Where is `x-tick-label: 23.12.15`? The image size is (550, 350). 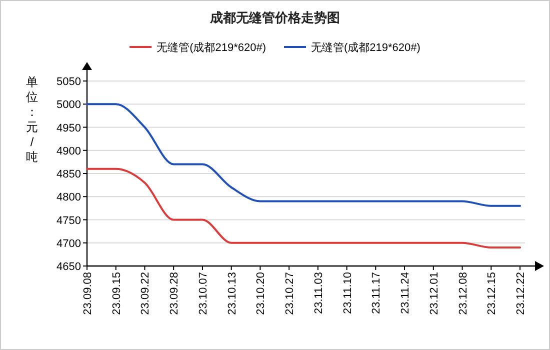
x-tick-label: 23.12.15 is located at coordinates (492, 293).